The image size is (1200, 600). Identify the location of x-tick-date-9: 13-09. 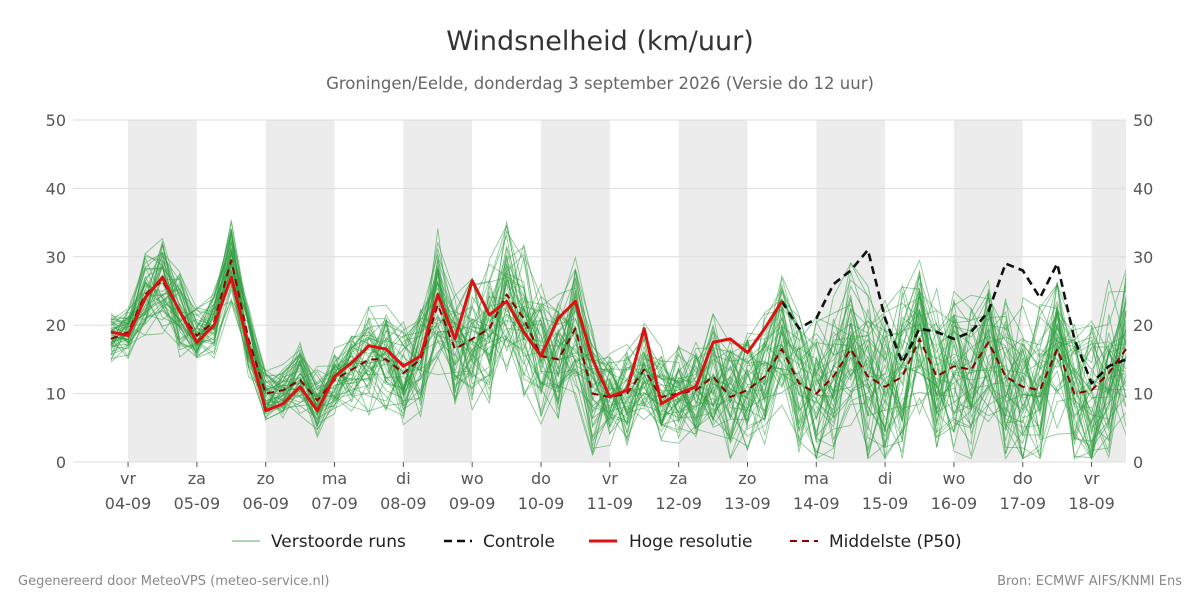
(747, 503).